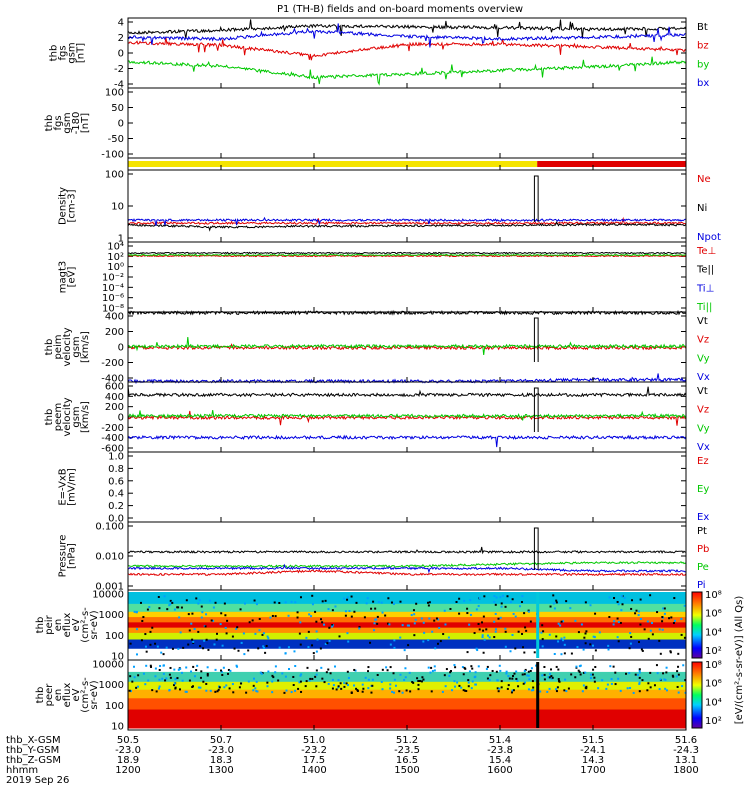 This screenshot has width=750, height=800. What do you see at coordinates (63, 486) in the screenshot?
I see `y-axis-label: E=-VxB` at bounding box center [63, 486].